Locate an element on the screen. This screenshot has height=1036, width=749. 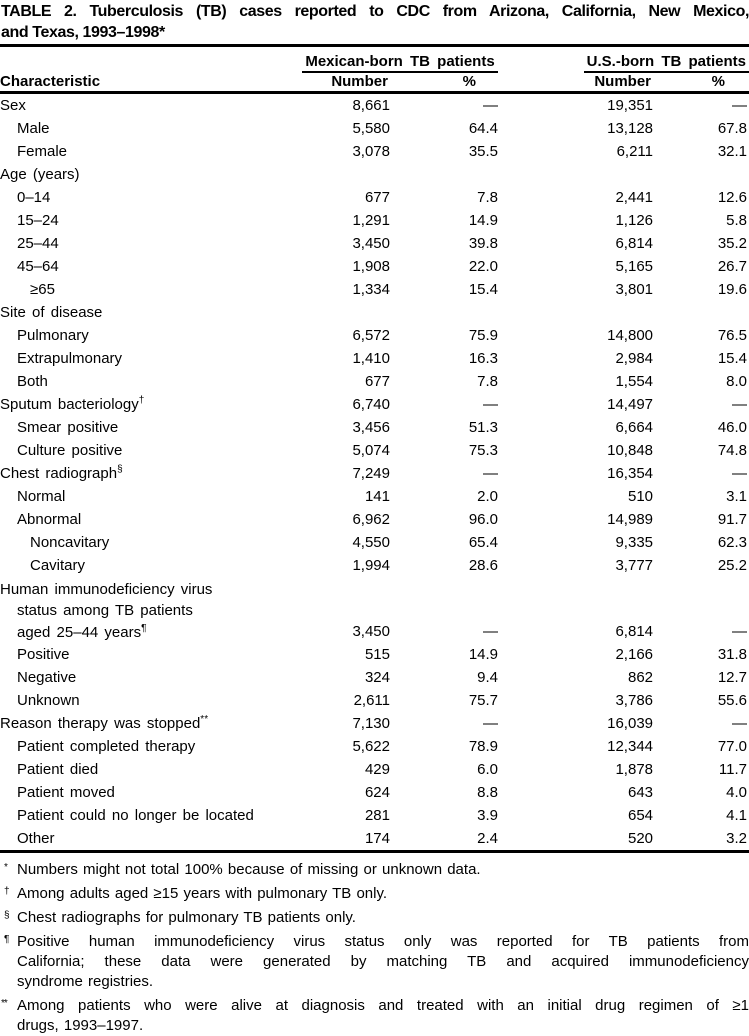
us-percent-cell: 35.2 is located at coordinates (732, 243).